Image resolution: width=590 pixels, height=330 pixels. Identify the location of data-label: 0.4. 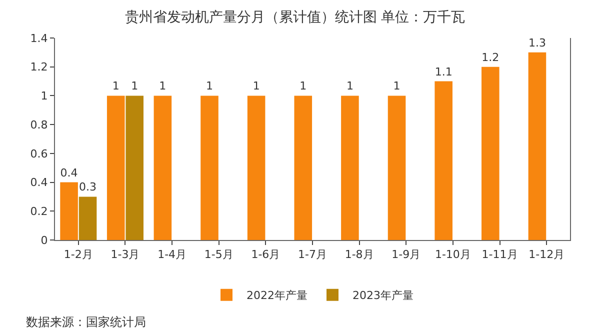
(69, 173).